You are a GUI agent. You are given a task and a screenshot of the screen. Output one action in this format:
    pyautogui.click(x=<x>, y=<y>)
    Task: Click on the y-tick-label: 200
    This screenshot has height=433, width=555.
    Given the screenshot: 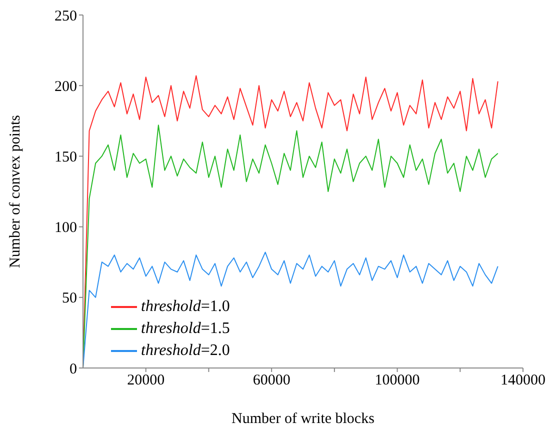 What is the action you would take?
    pyautogui.click(x=65, y=86)
    